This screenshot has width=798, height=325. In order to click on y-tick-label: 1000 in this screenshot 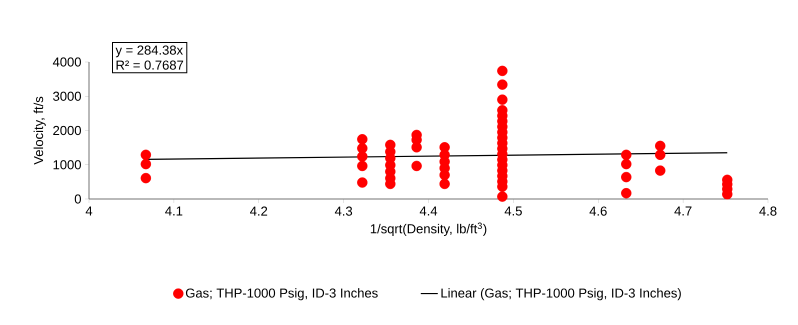, I will do `click(67, 165)`.